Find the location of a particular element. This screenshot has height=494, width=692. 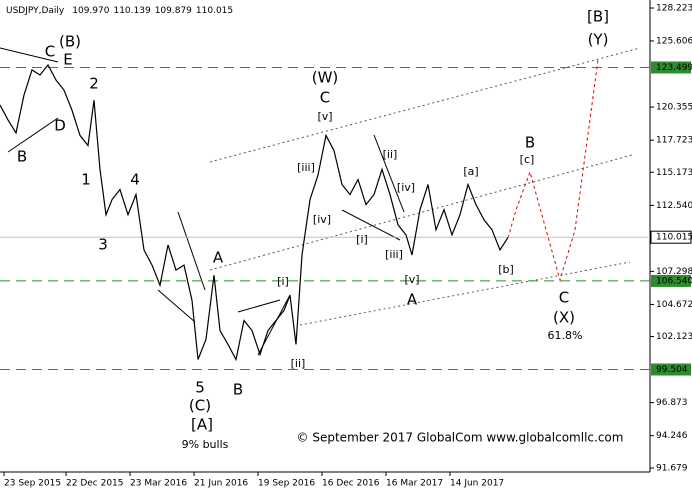

wave-label: (W) is located at coordinates (325, 78).